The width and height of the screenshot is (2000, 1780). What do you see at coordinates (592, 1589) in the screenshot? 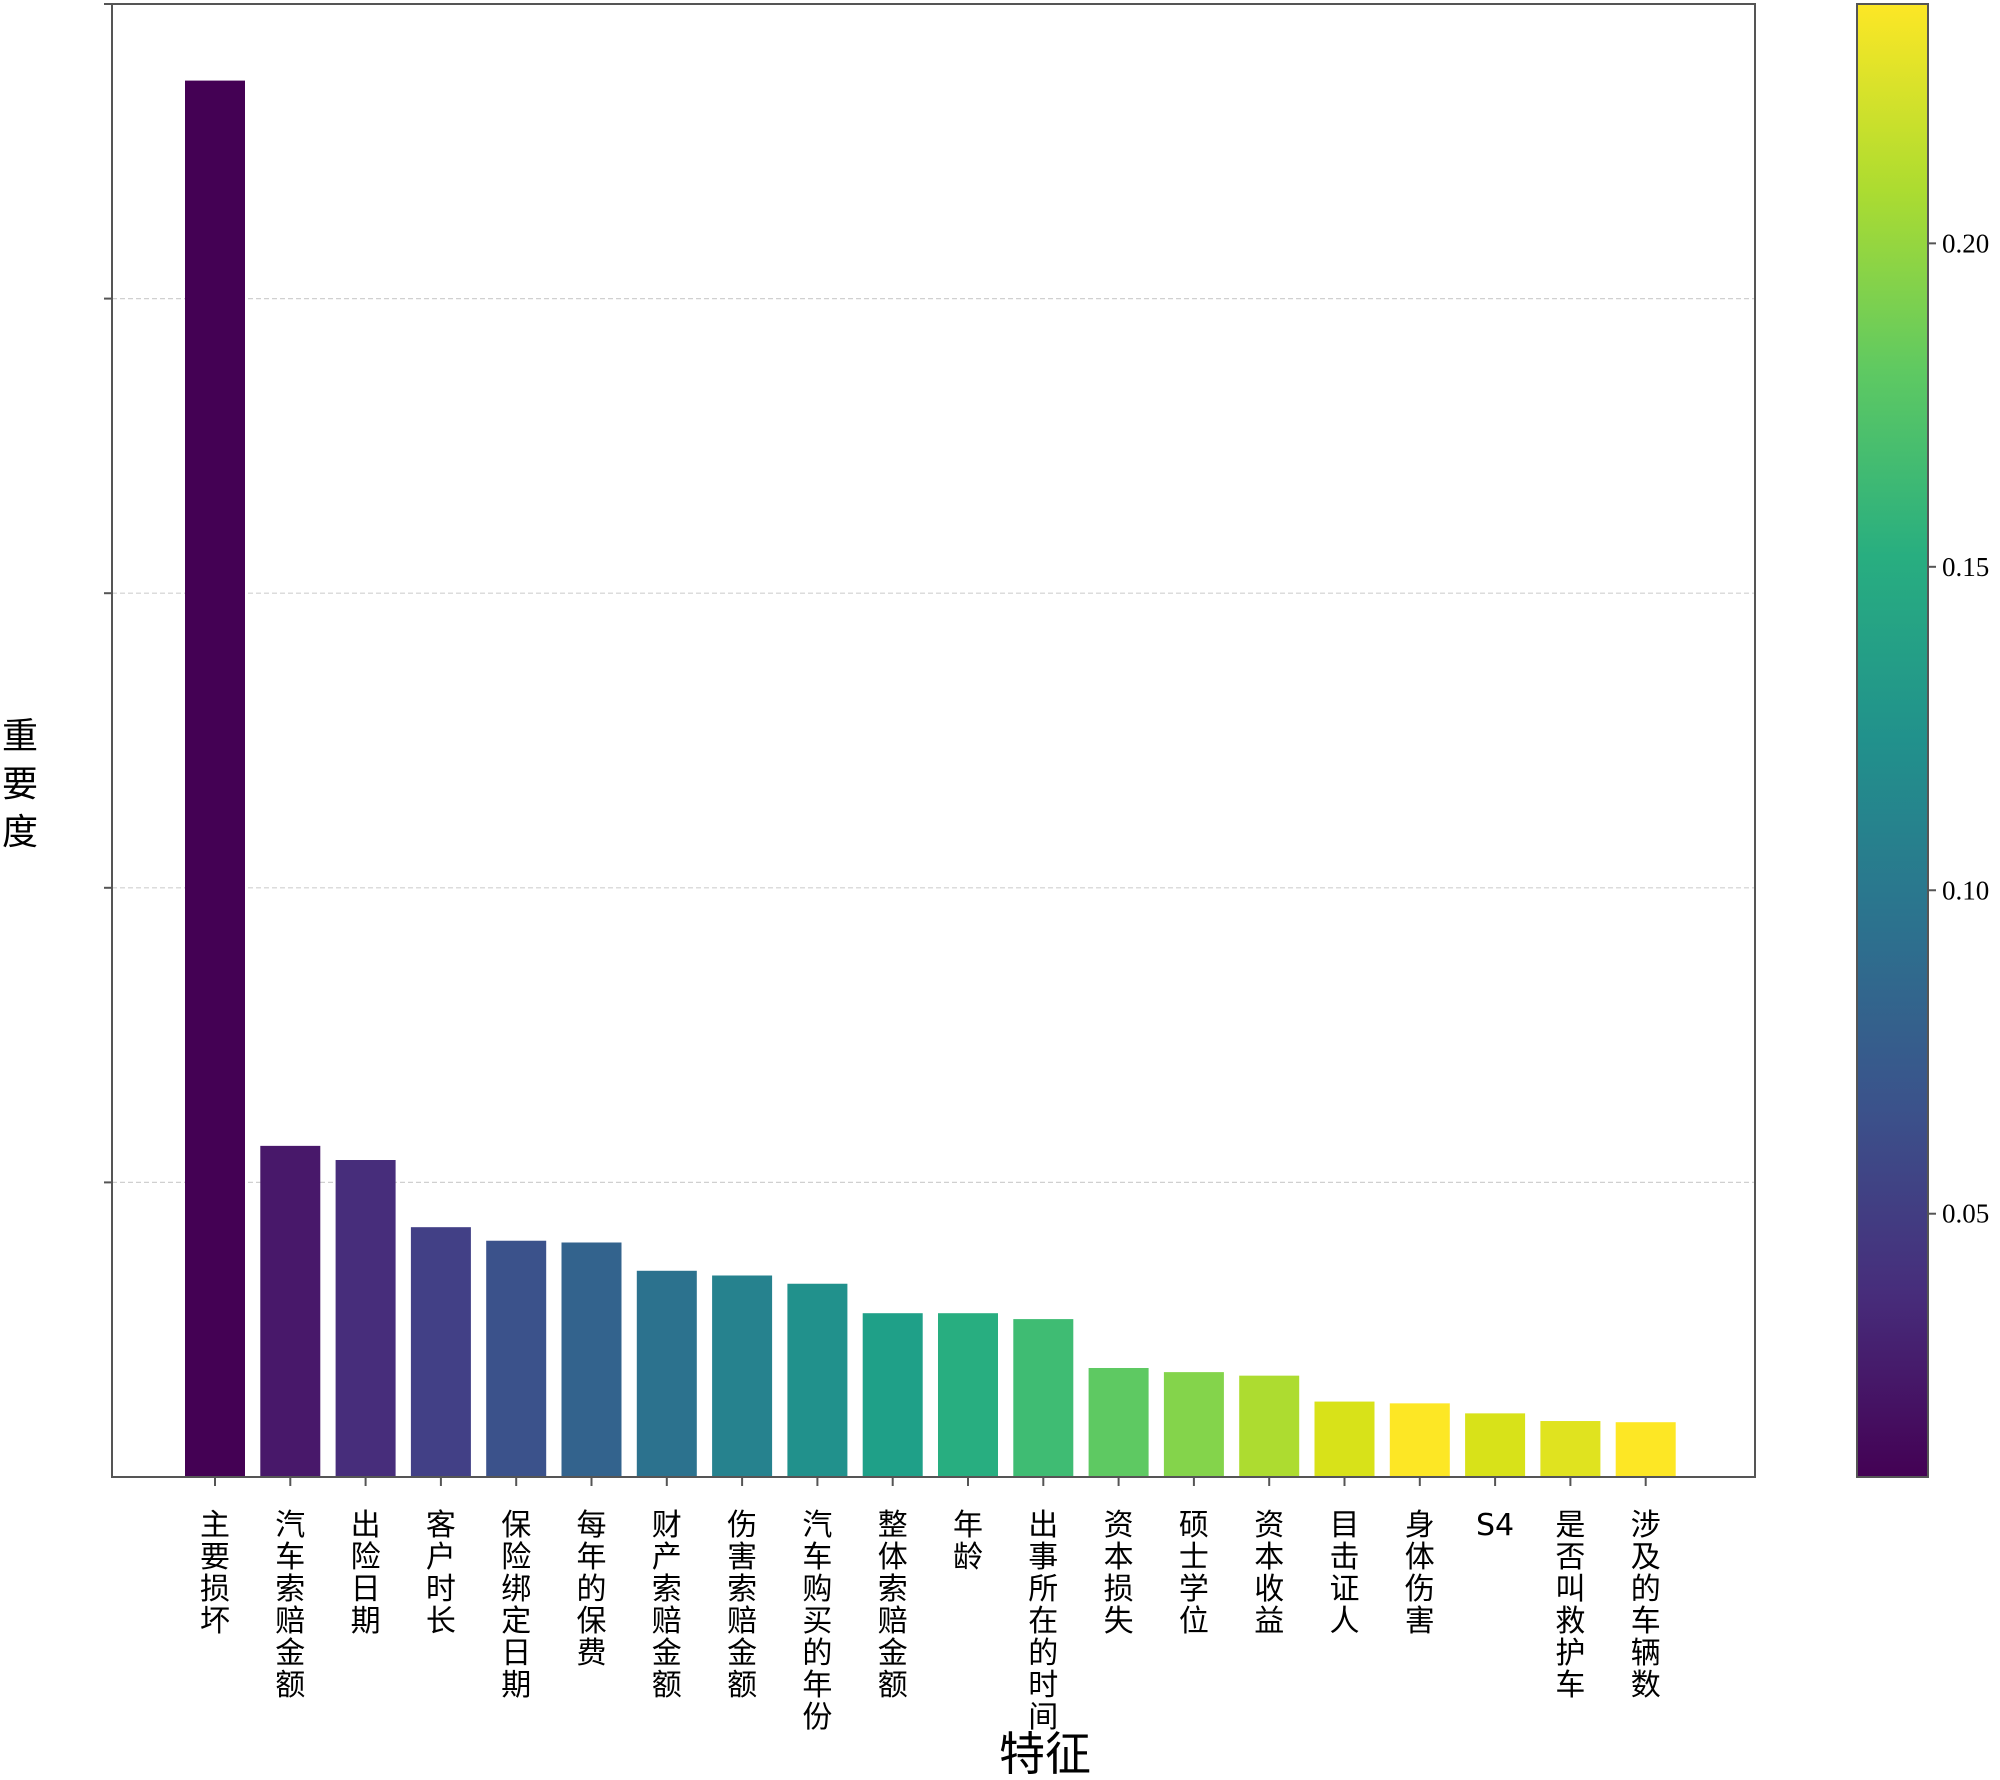
I see `x-tick-label: 每年的保费` at bounding box center [592, 1589].